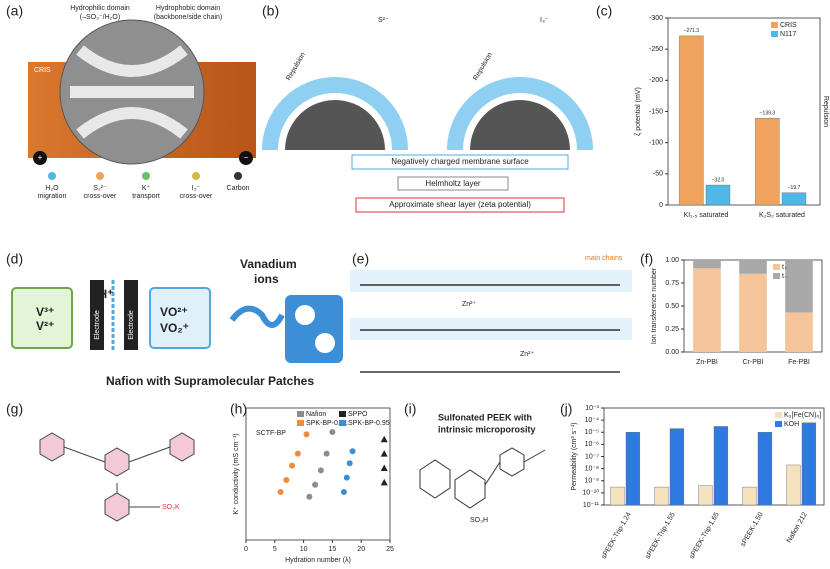  What do you see at coordinates (460, 204) in the screenshot?
I see `label: Approximate shear layer (zeta potential)` at bounding box center [460, 204].